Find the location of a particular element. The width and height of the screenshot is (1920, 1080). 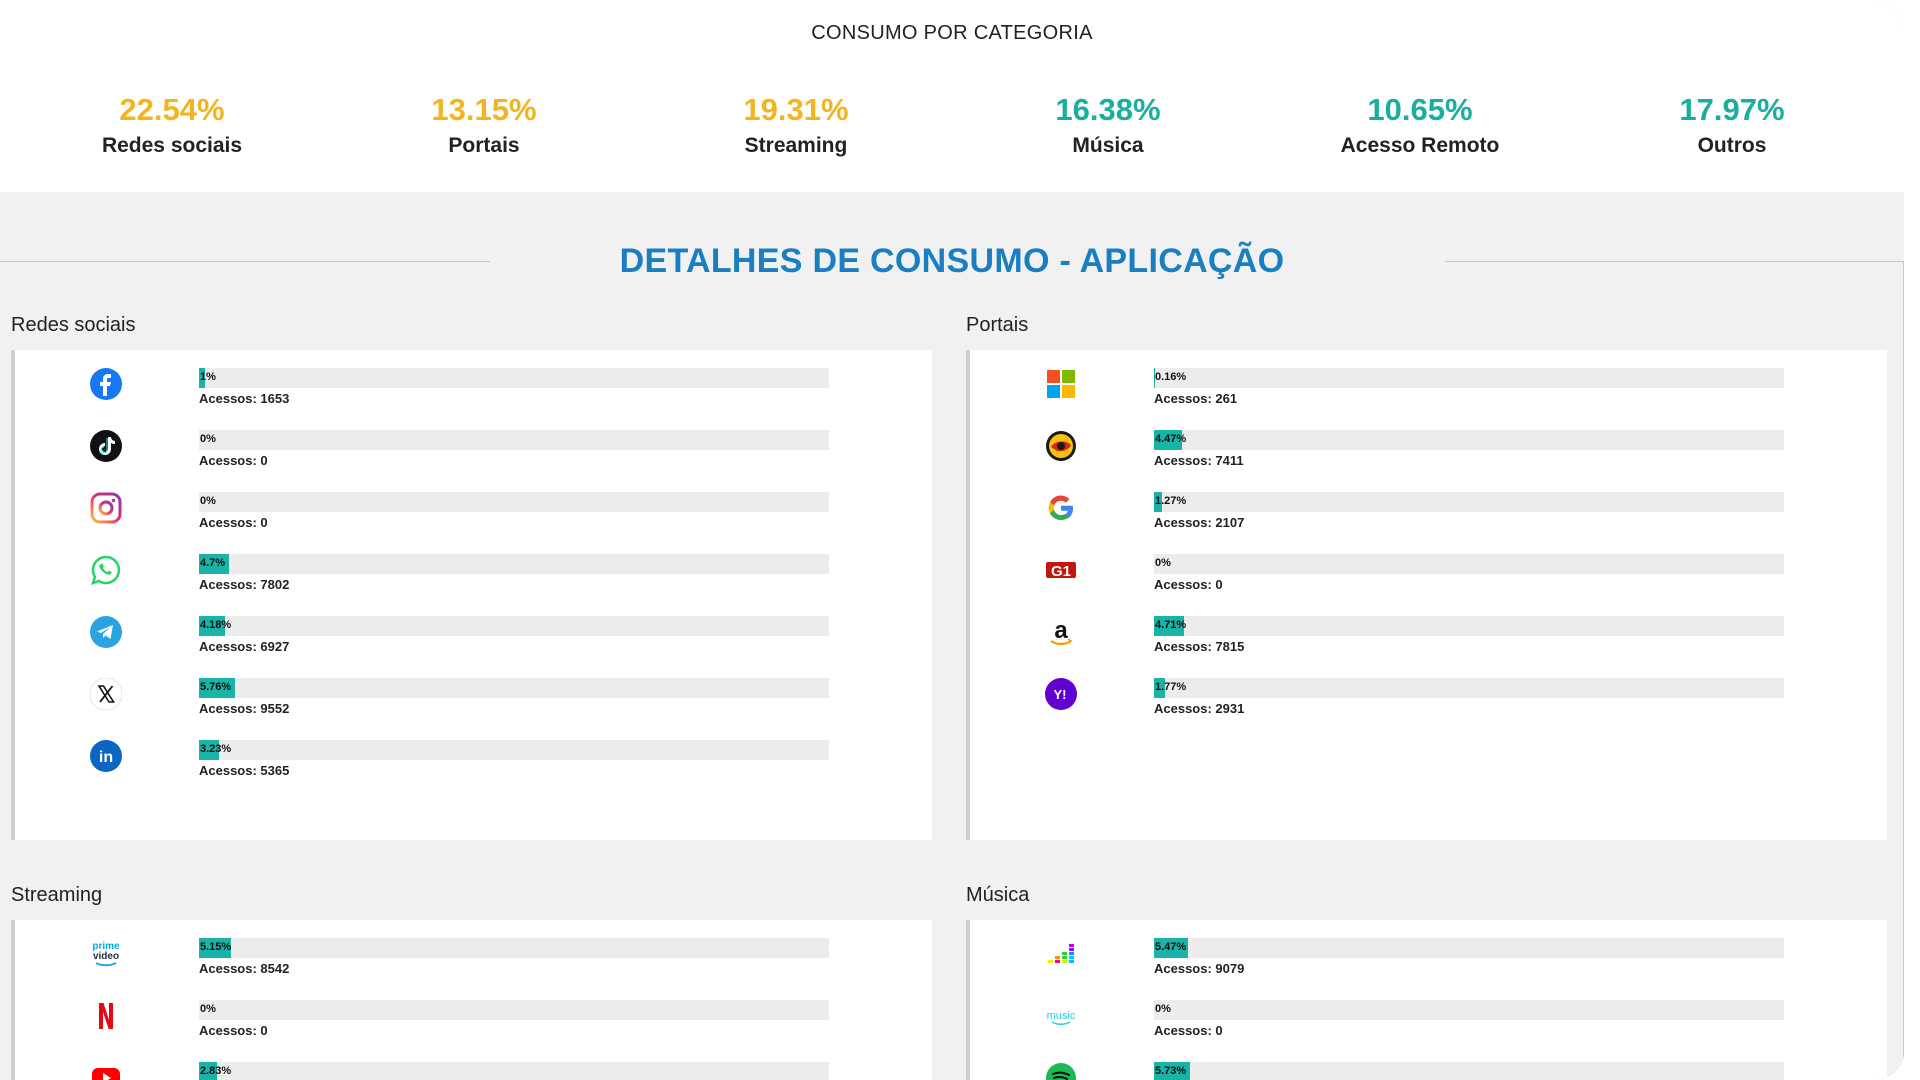

panel-musica: 5.47% Acessos: 9079 music 0% Acessos: 0 5.73% is located at coordinates (1426, 1000).